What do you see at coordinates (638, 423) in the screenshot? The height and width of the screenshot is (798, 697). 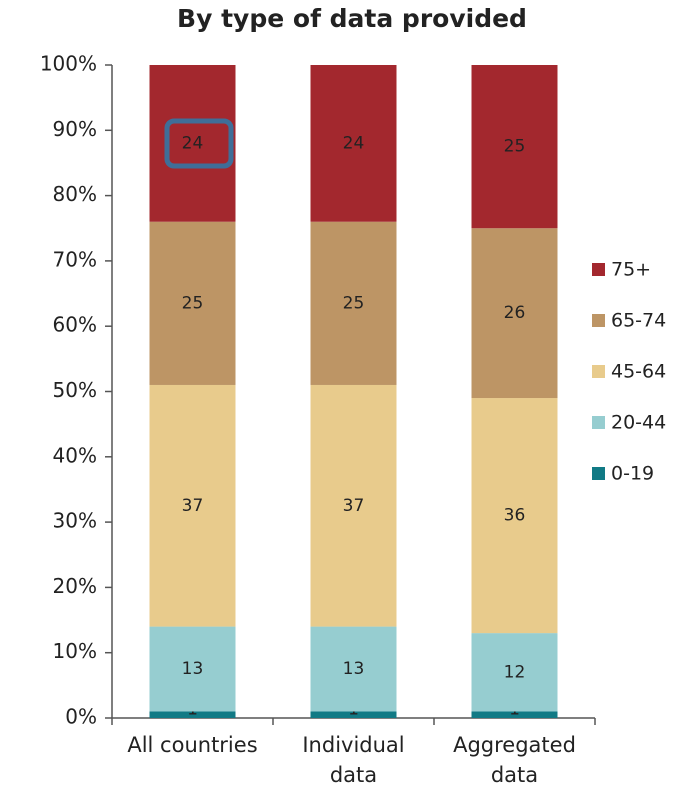 I see `legend-label: 20-44` at bounding box center [638, 423].